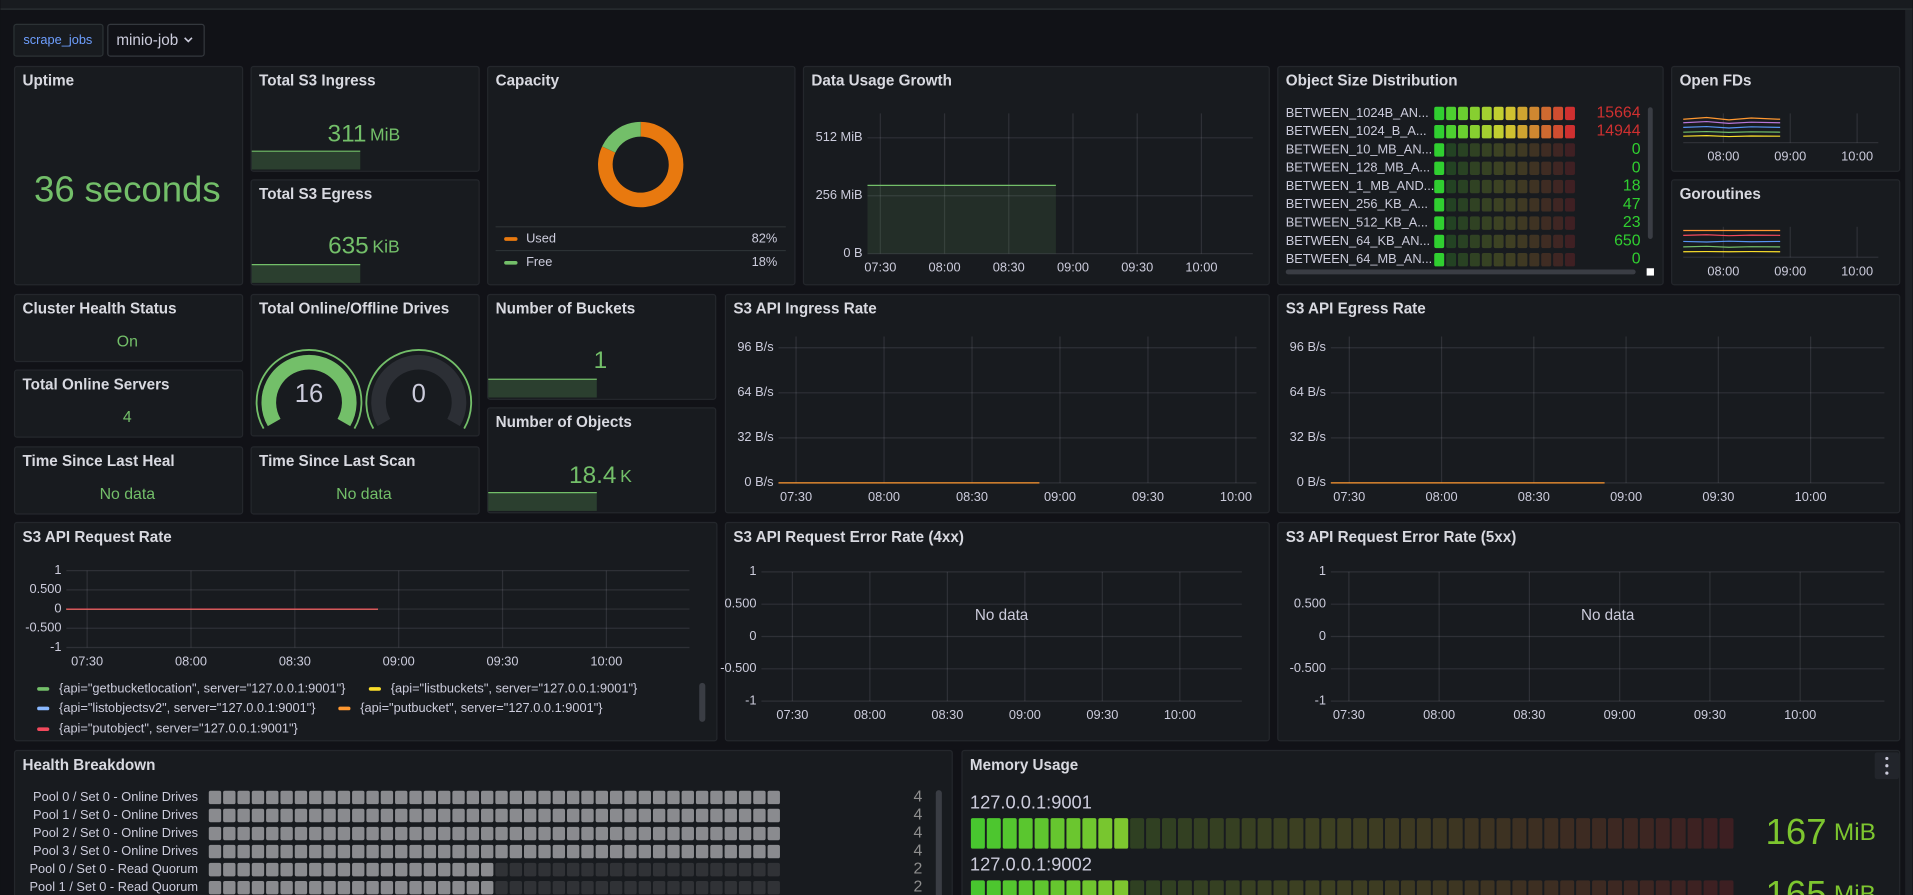 The height and width of the screenshot is (895, 1913). I want to click on panel-title: Data Usage Growth, so click(881, 81).